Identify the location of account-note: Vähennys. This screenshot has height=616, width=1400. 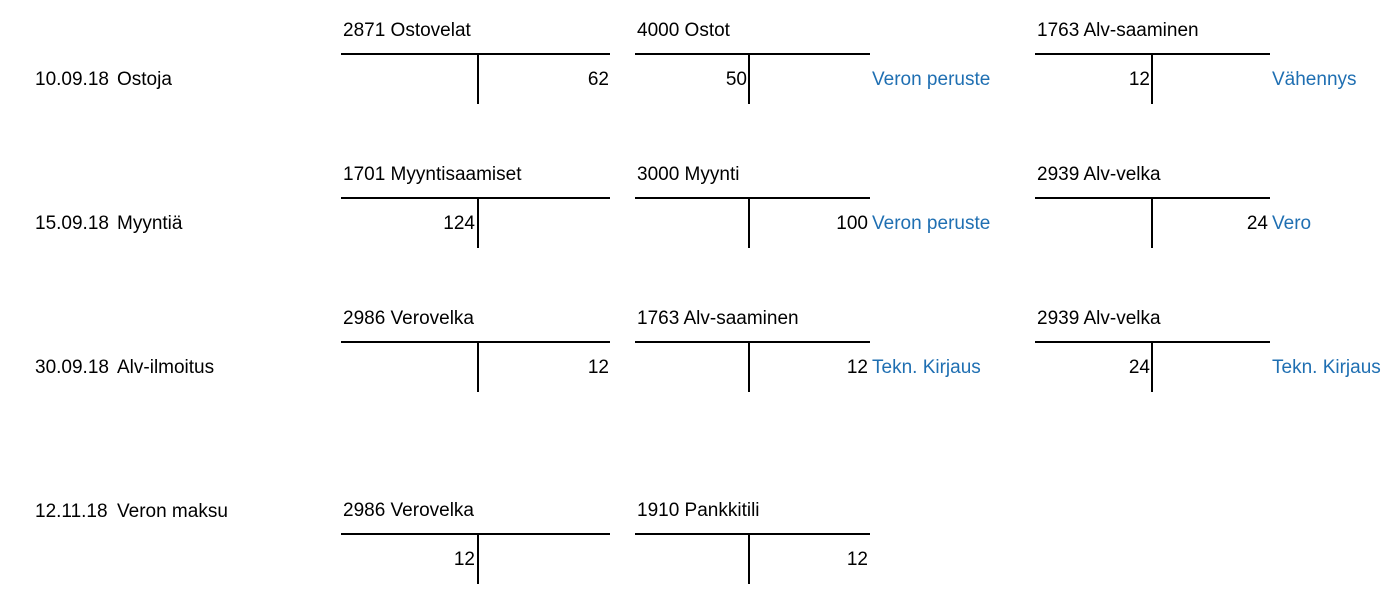
(1314, 79).